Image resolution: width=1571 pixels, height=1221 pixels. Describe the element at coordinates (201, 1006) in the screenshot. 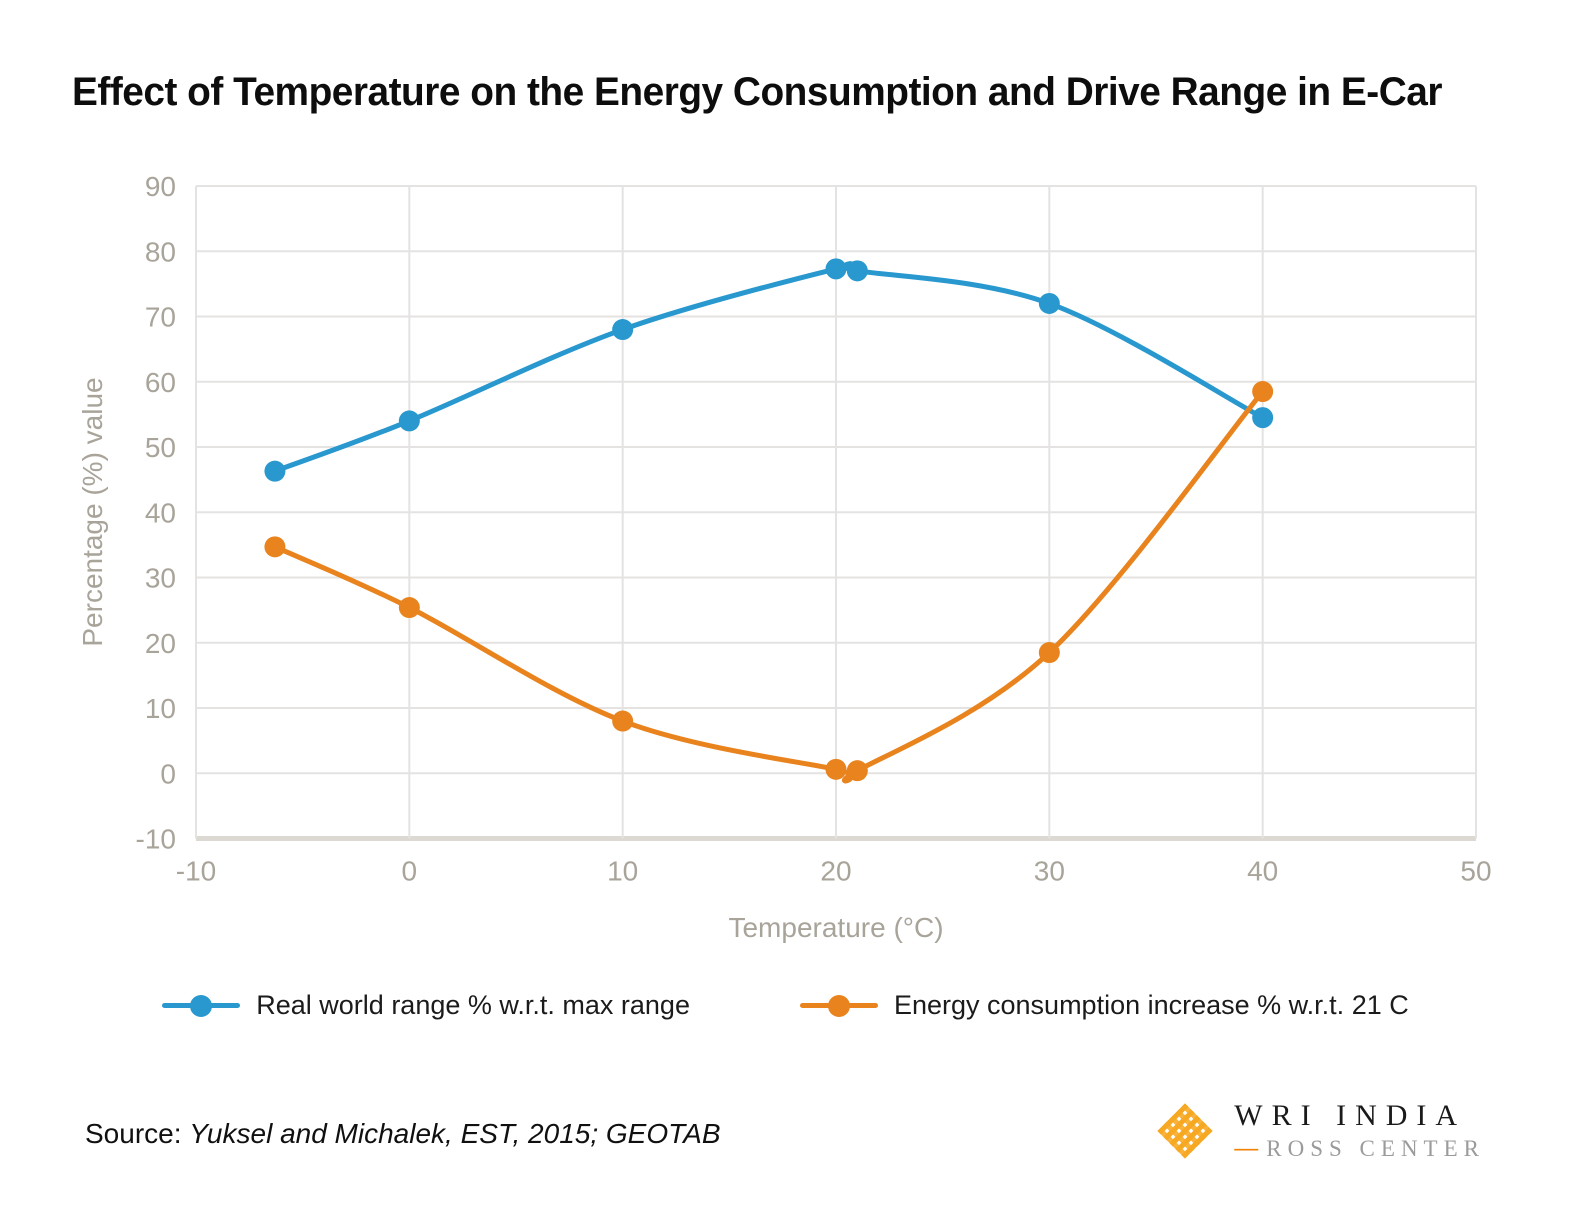

I see `legend-marker-range-icon` at that location.